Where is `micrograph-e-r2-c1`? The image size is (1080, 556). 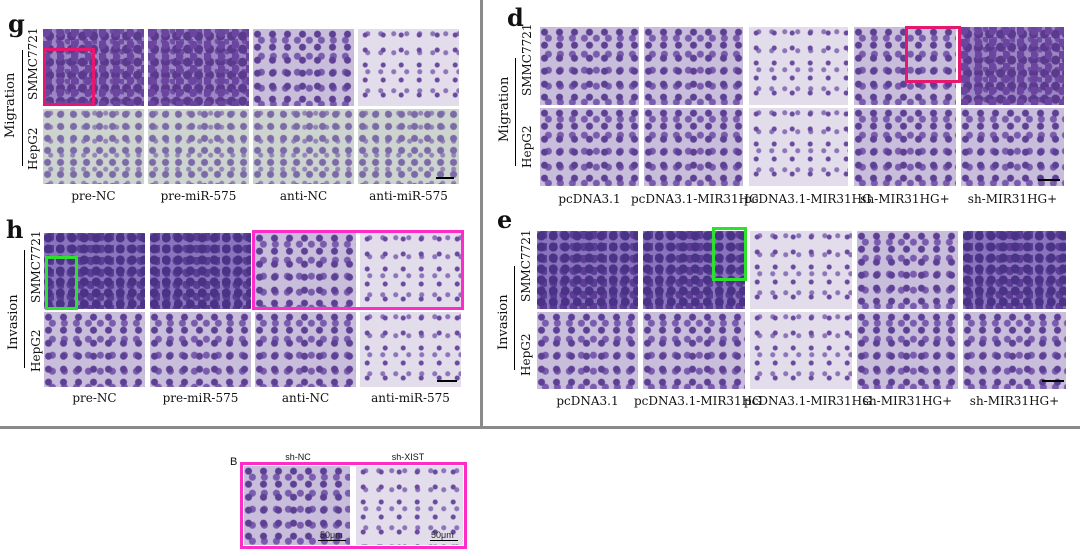 micrograph-e-r2-c1 is located at coordinates (587, 350).